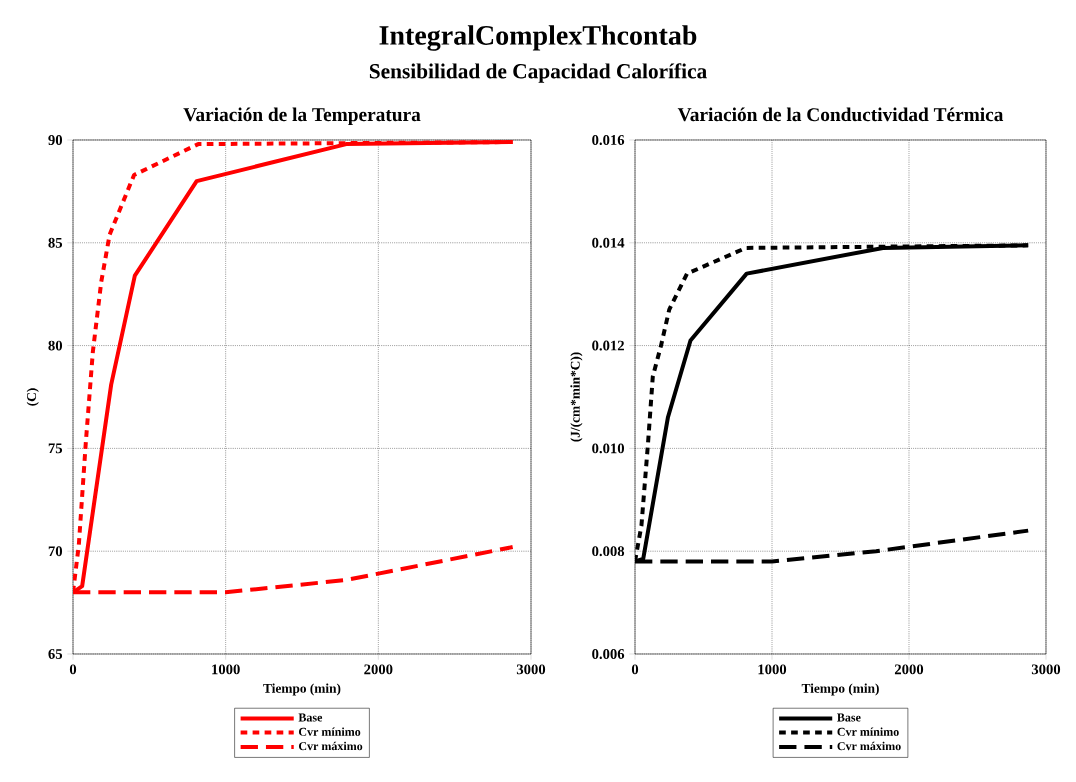 The height and width of the screenshot is (782, 1076). I want to click on y-tick-label: 0.008, so click(608, 551).